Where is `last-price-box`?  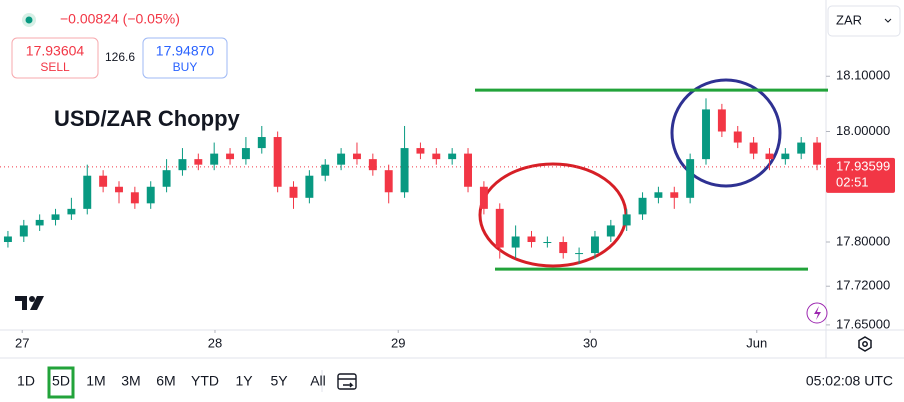 last-price-box is located at coordinates (860, 175).